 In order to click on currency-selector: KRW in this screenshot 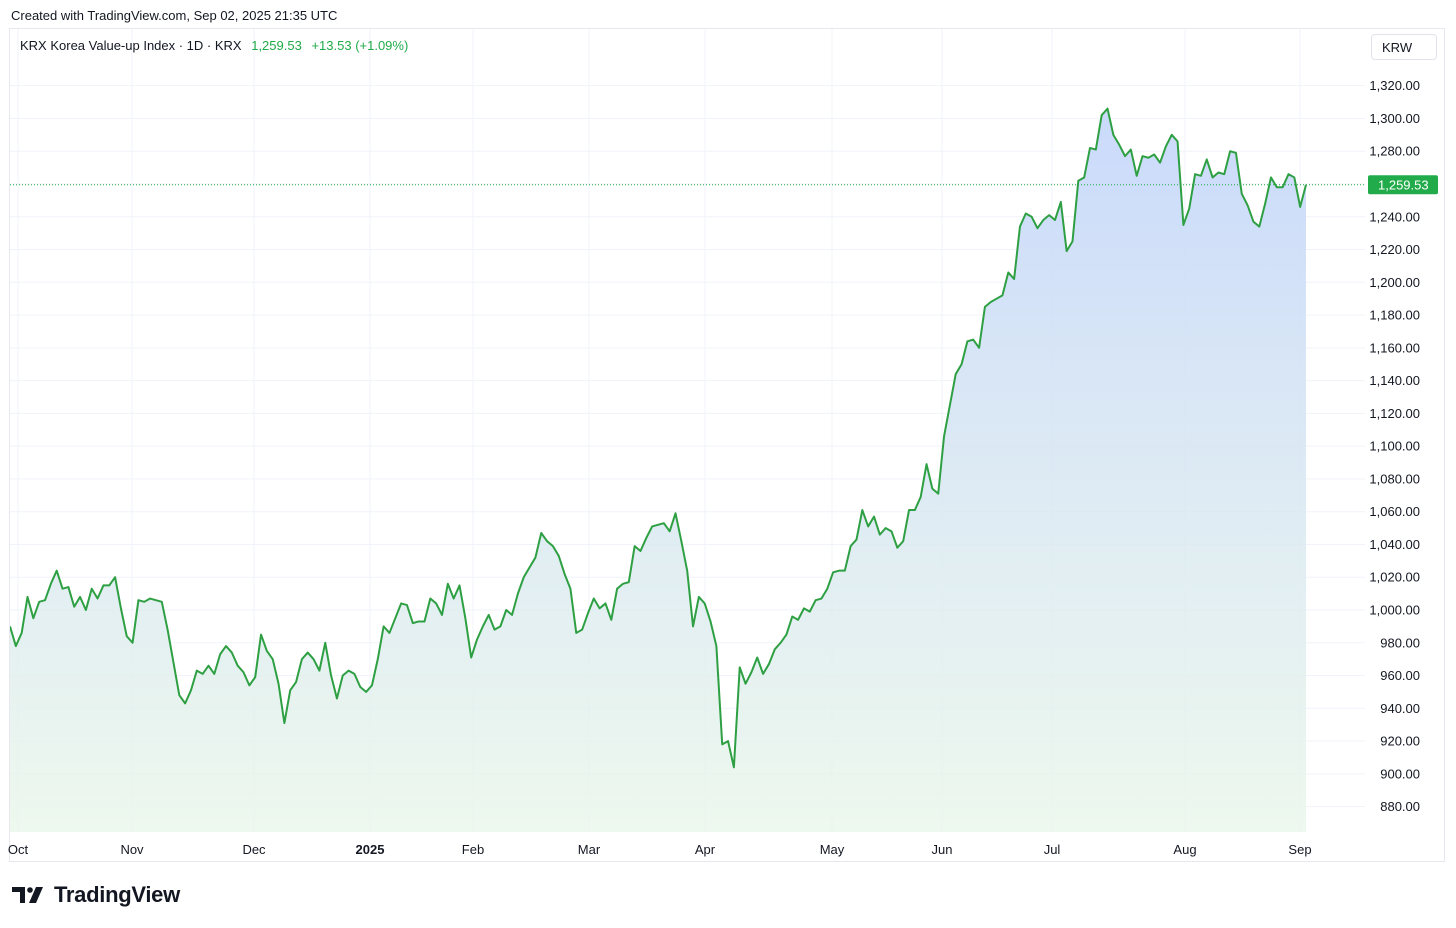, I will do `click(1404, 47)`.